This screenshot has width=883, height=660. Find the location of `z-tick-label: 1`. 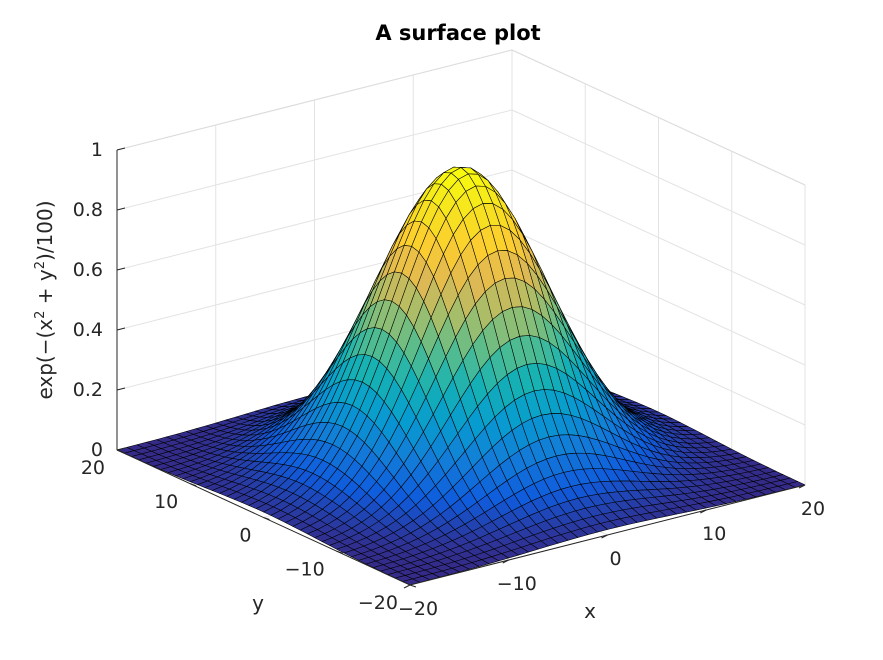

z-tick-label: 1 is located at coordinates (97, 150).